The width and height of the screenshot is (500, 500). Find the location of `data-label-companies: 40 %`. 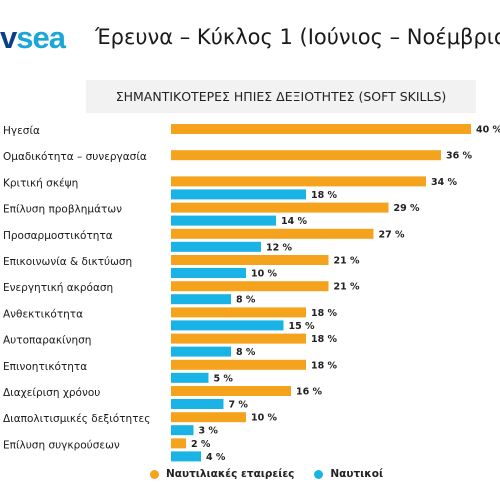

data-label-companies: 40 % is located at coordinates (488, 130).